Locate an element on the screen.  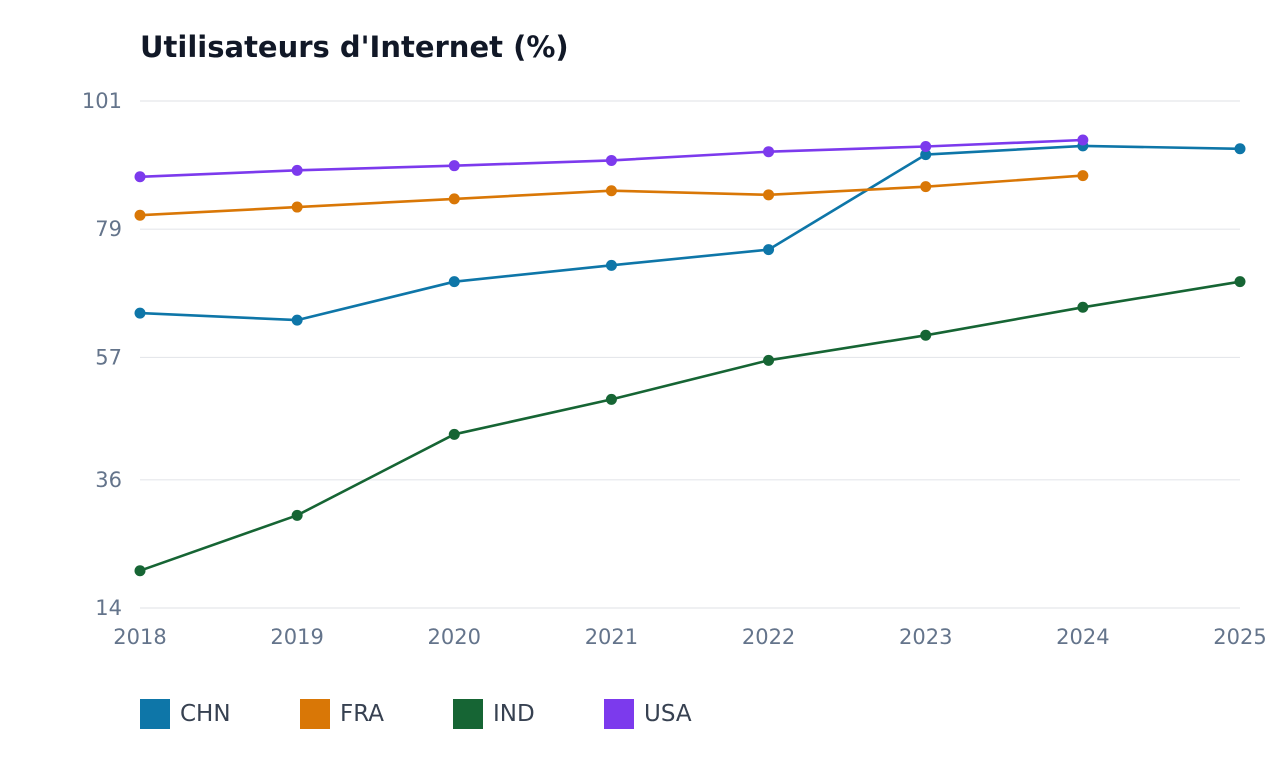
legend-item-usa: USA is located at coordinates (664, 714).